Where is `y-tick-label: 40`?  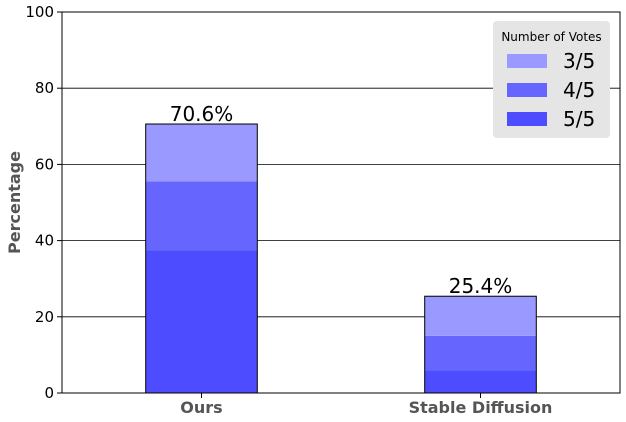
y-tick-label: 40 is located at coordinates (44, 241).